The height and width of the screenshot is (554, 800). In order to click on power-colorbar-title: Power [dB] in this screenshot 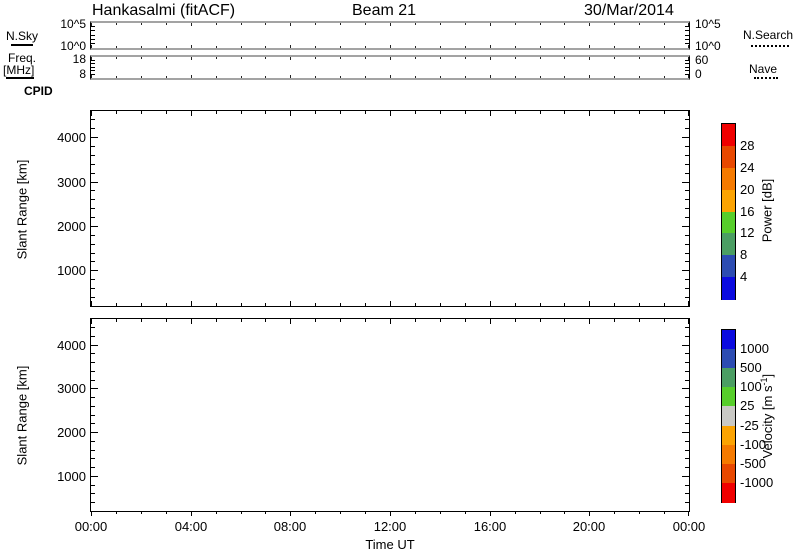, I will do `click(767, 210)`.